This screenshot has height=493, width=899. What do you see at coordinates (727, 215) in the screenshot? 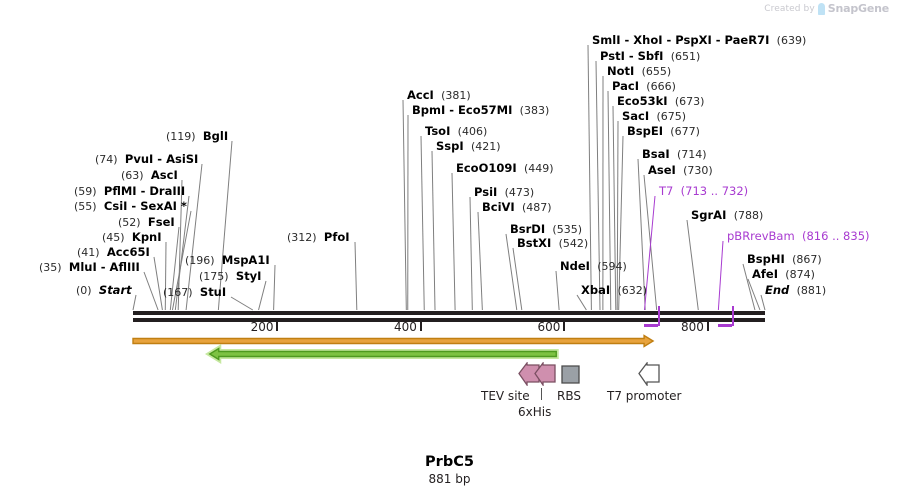
I see `enzyme-label-sgrai: SgrAI (788)` at bounding box center [727, 215].